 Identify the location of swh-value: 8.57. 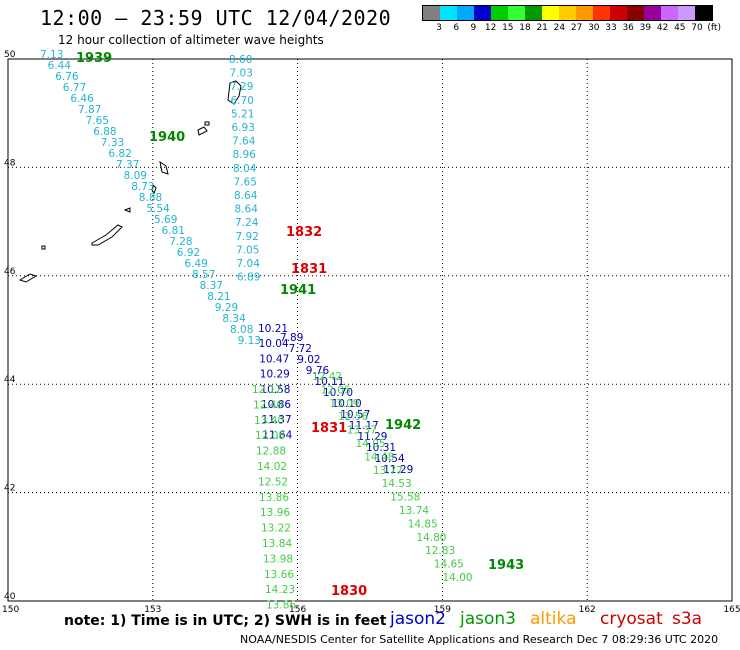
(203, 275).